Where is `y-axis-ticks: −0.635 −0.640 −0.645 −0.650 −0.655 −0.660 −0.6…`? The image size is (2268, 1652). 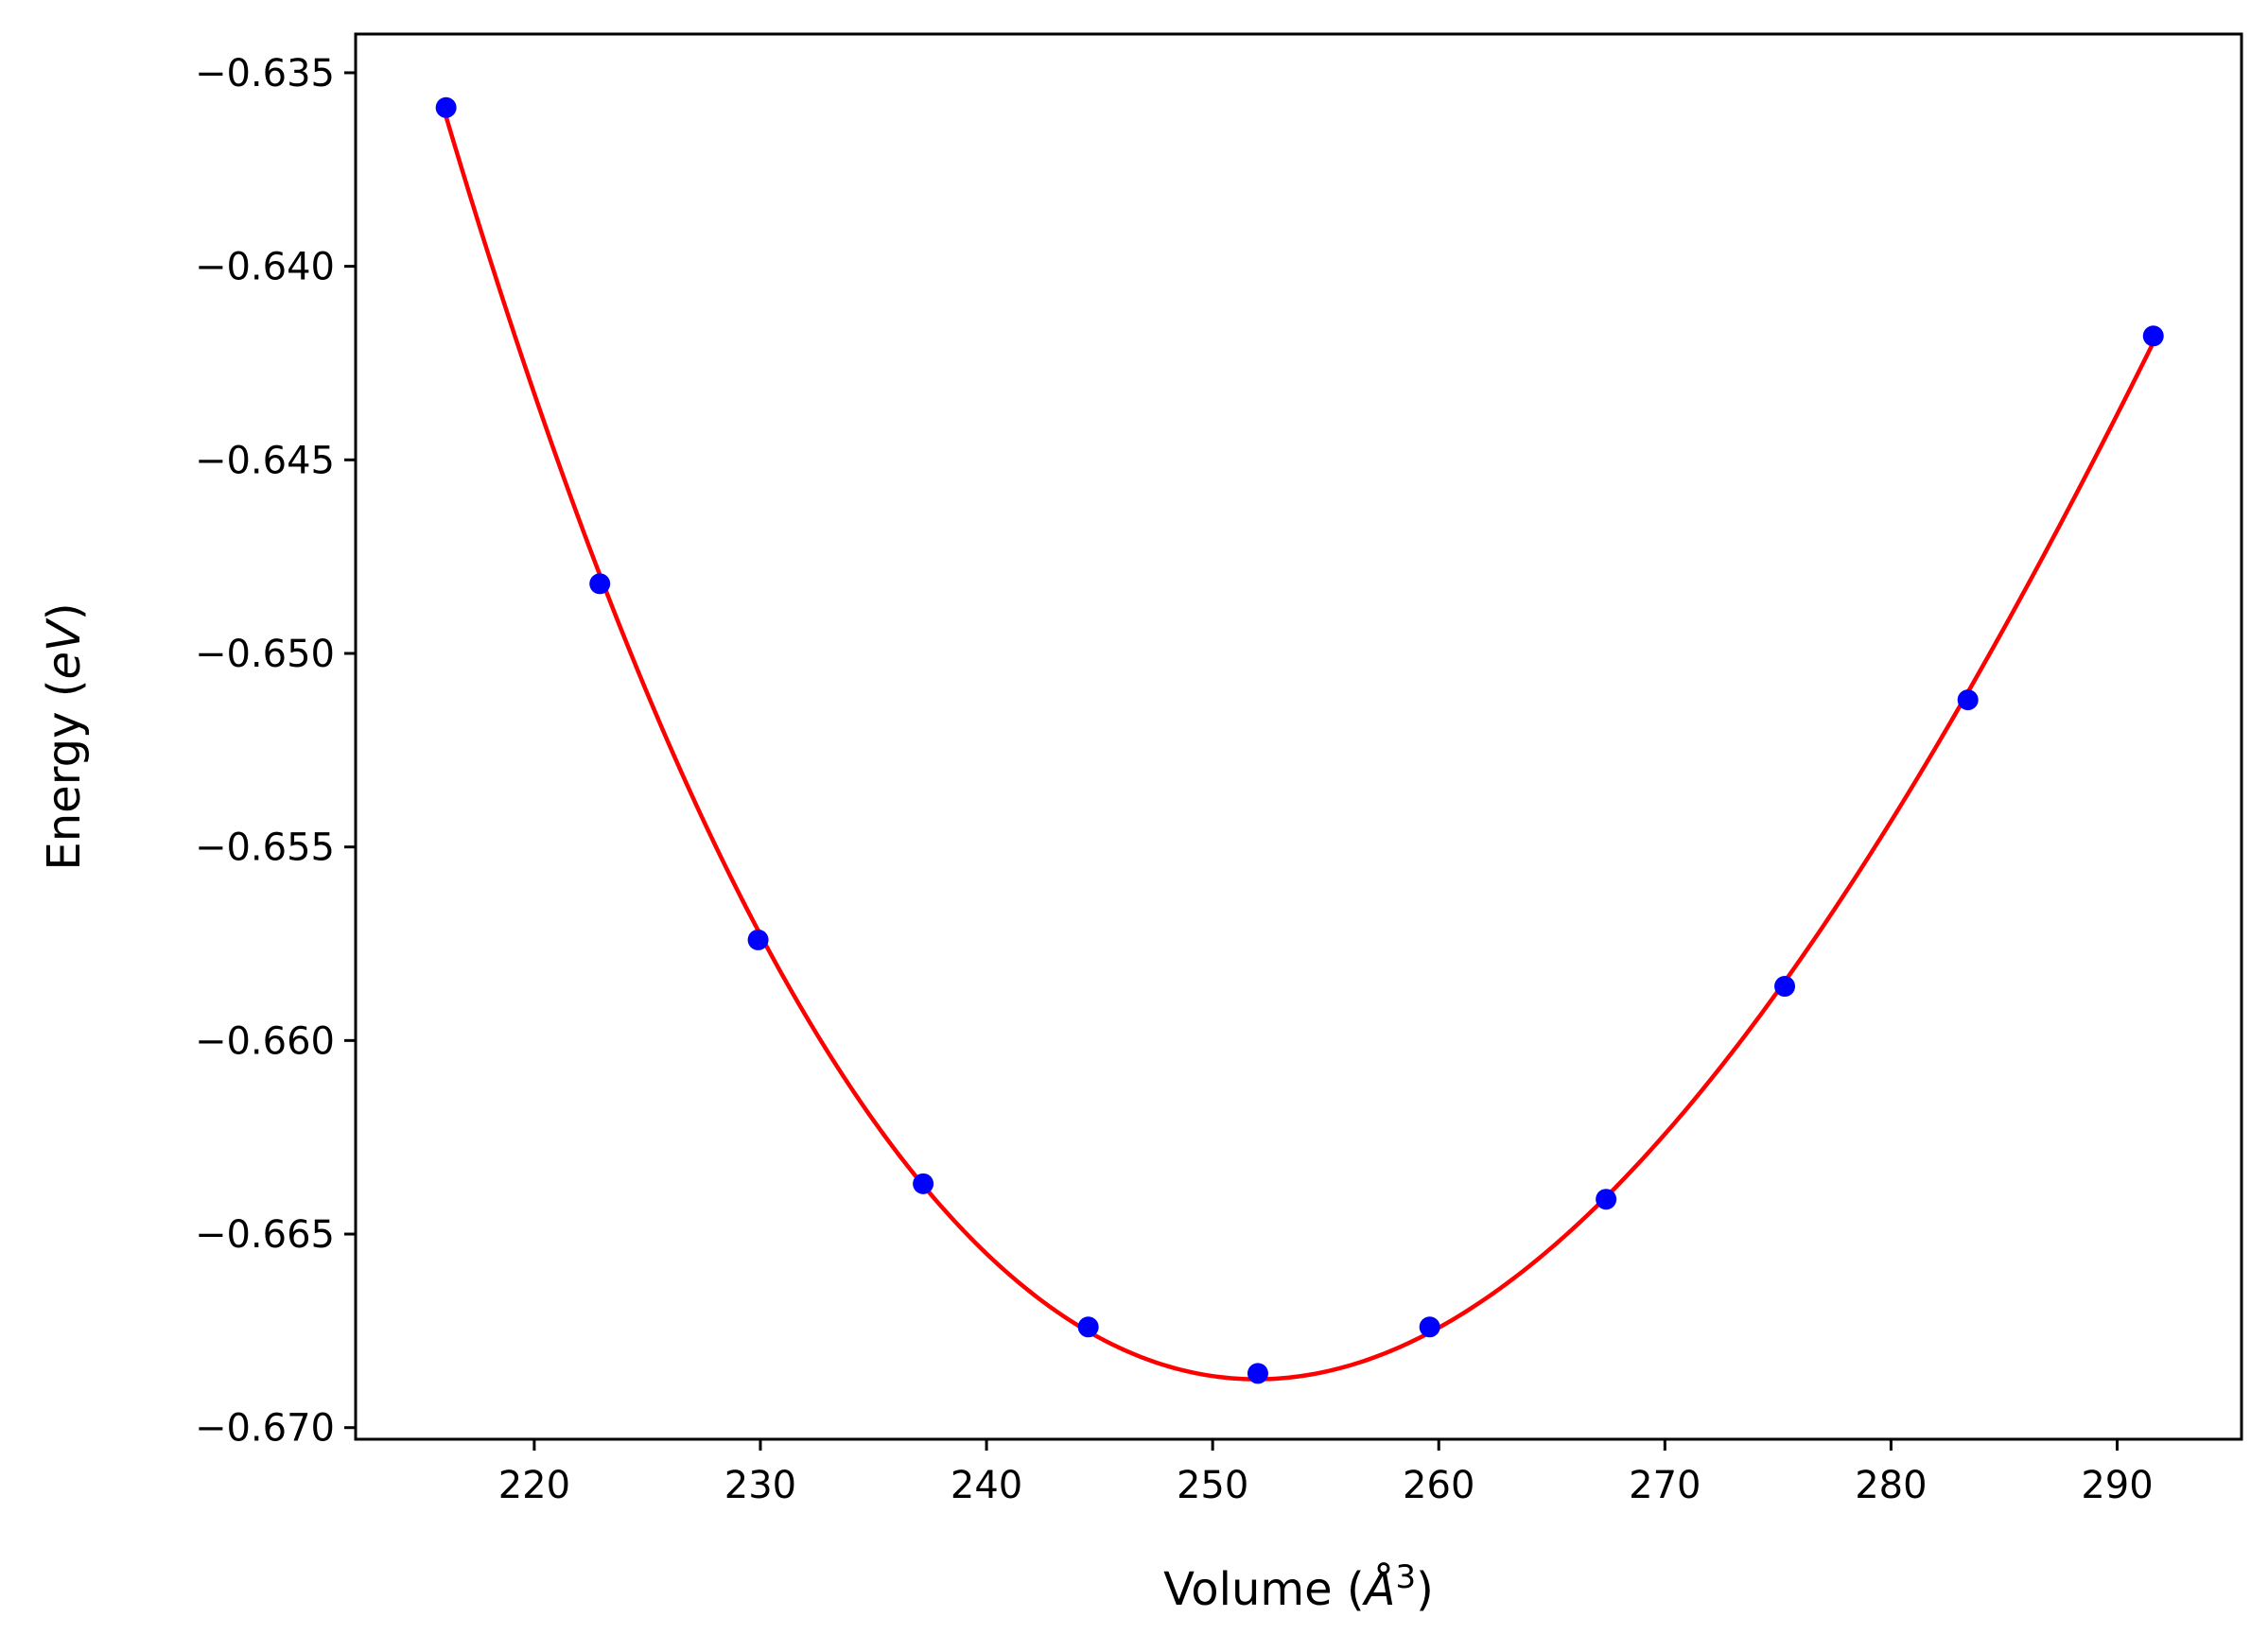
y-axis-ticks: −0.635 −0.640 −0.645 −0.650 −0.655 −0.660 −0.6… is located at coordinates (275, 752).